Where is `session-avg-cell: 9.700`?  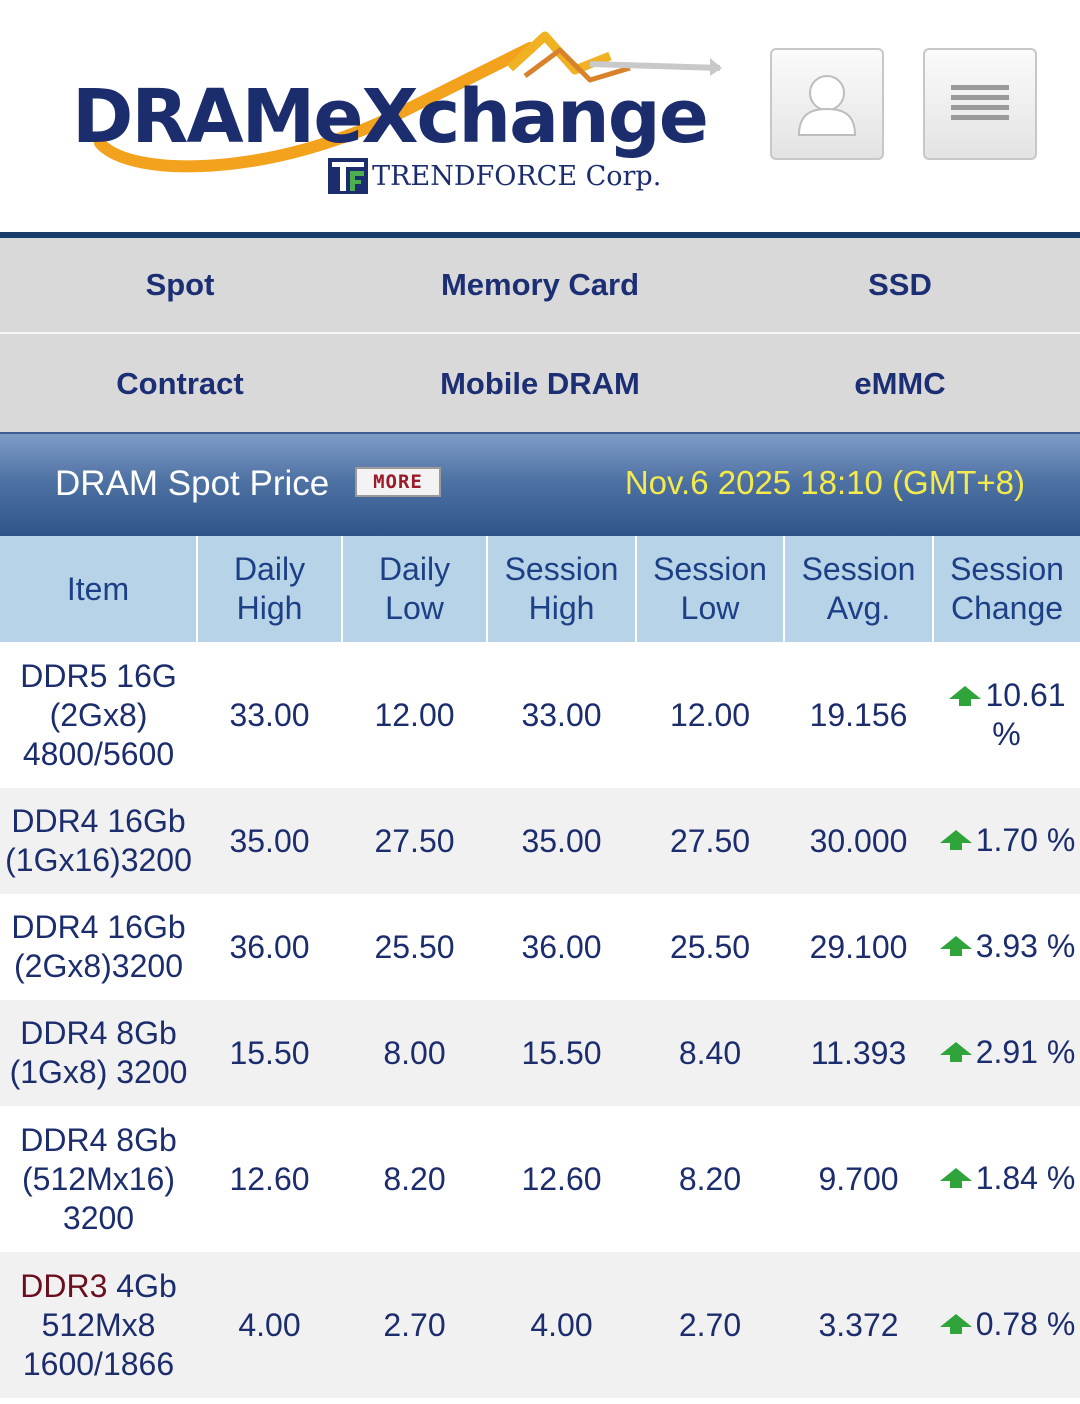 session-avg-cell: 9.700 is located at coordinates (858, 1179).